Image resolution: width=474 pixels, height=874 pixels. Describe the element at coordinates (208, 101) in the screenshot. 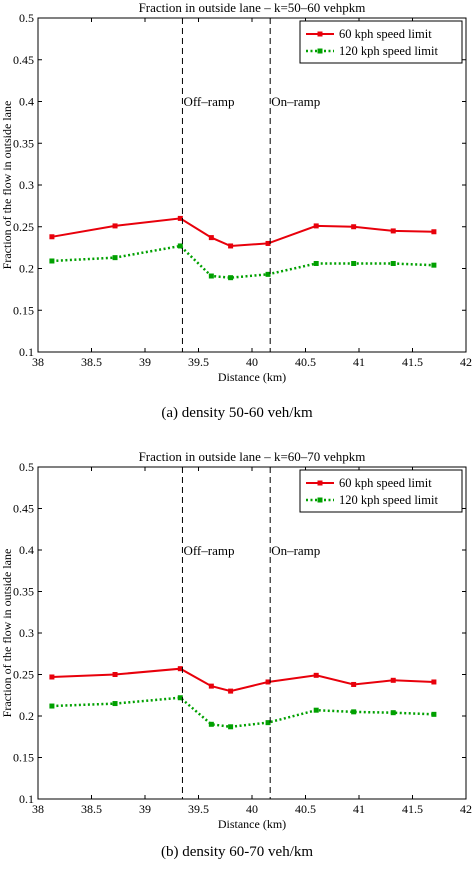

I see `ramp-label-1: Off–ramp` at that location.